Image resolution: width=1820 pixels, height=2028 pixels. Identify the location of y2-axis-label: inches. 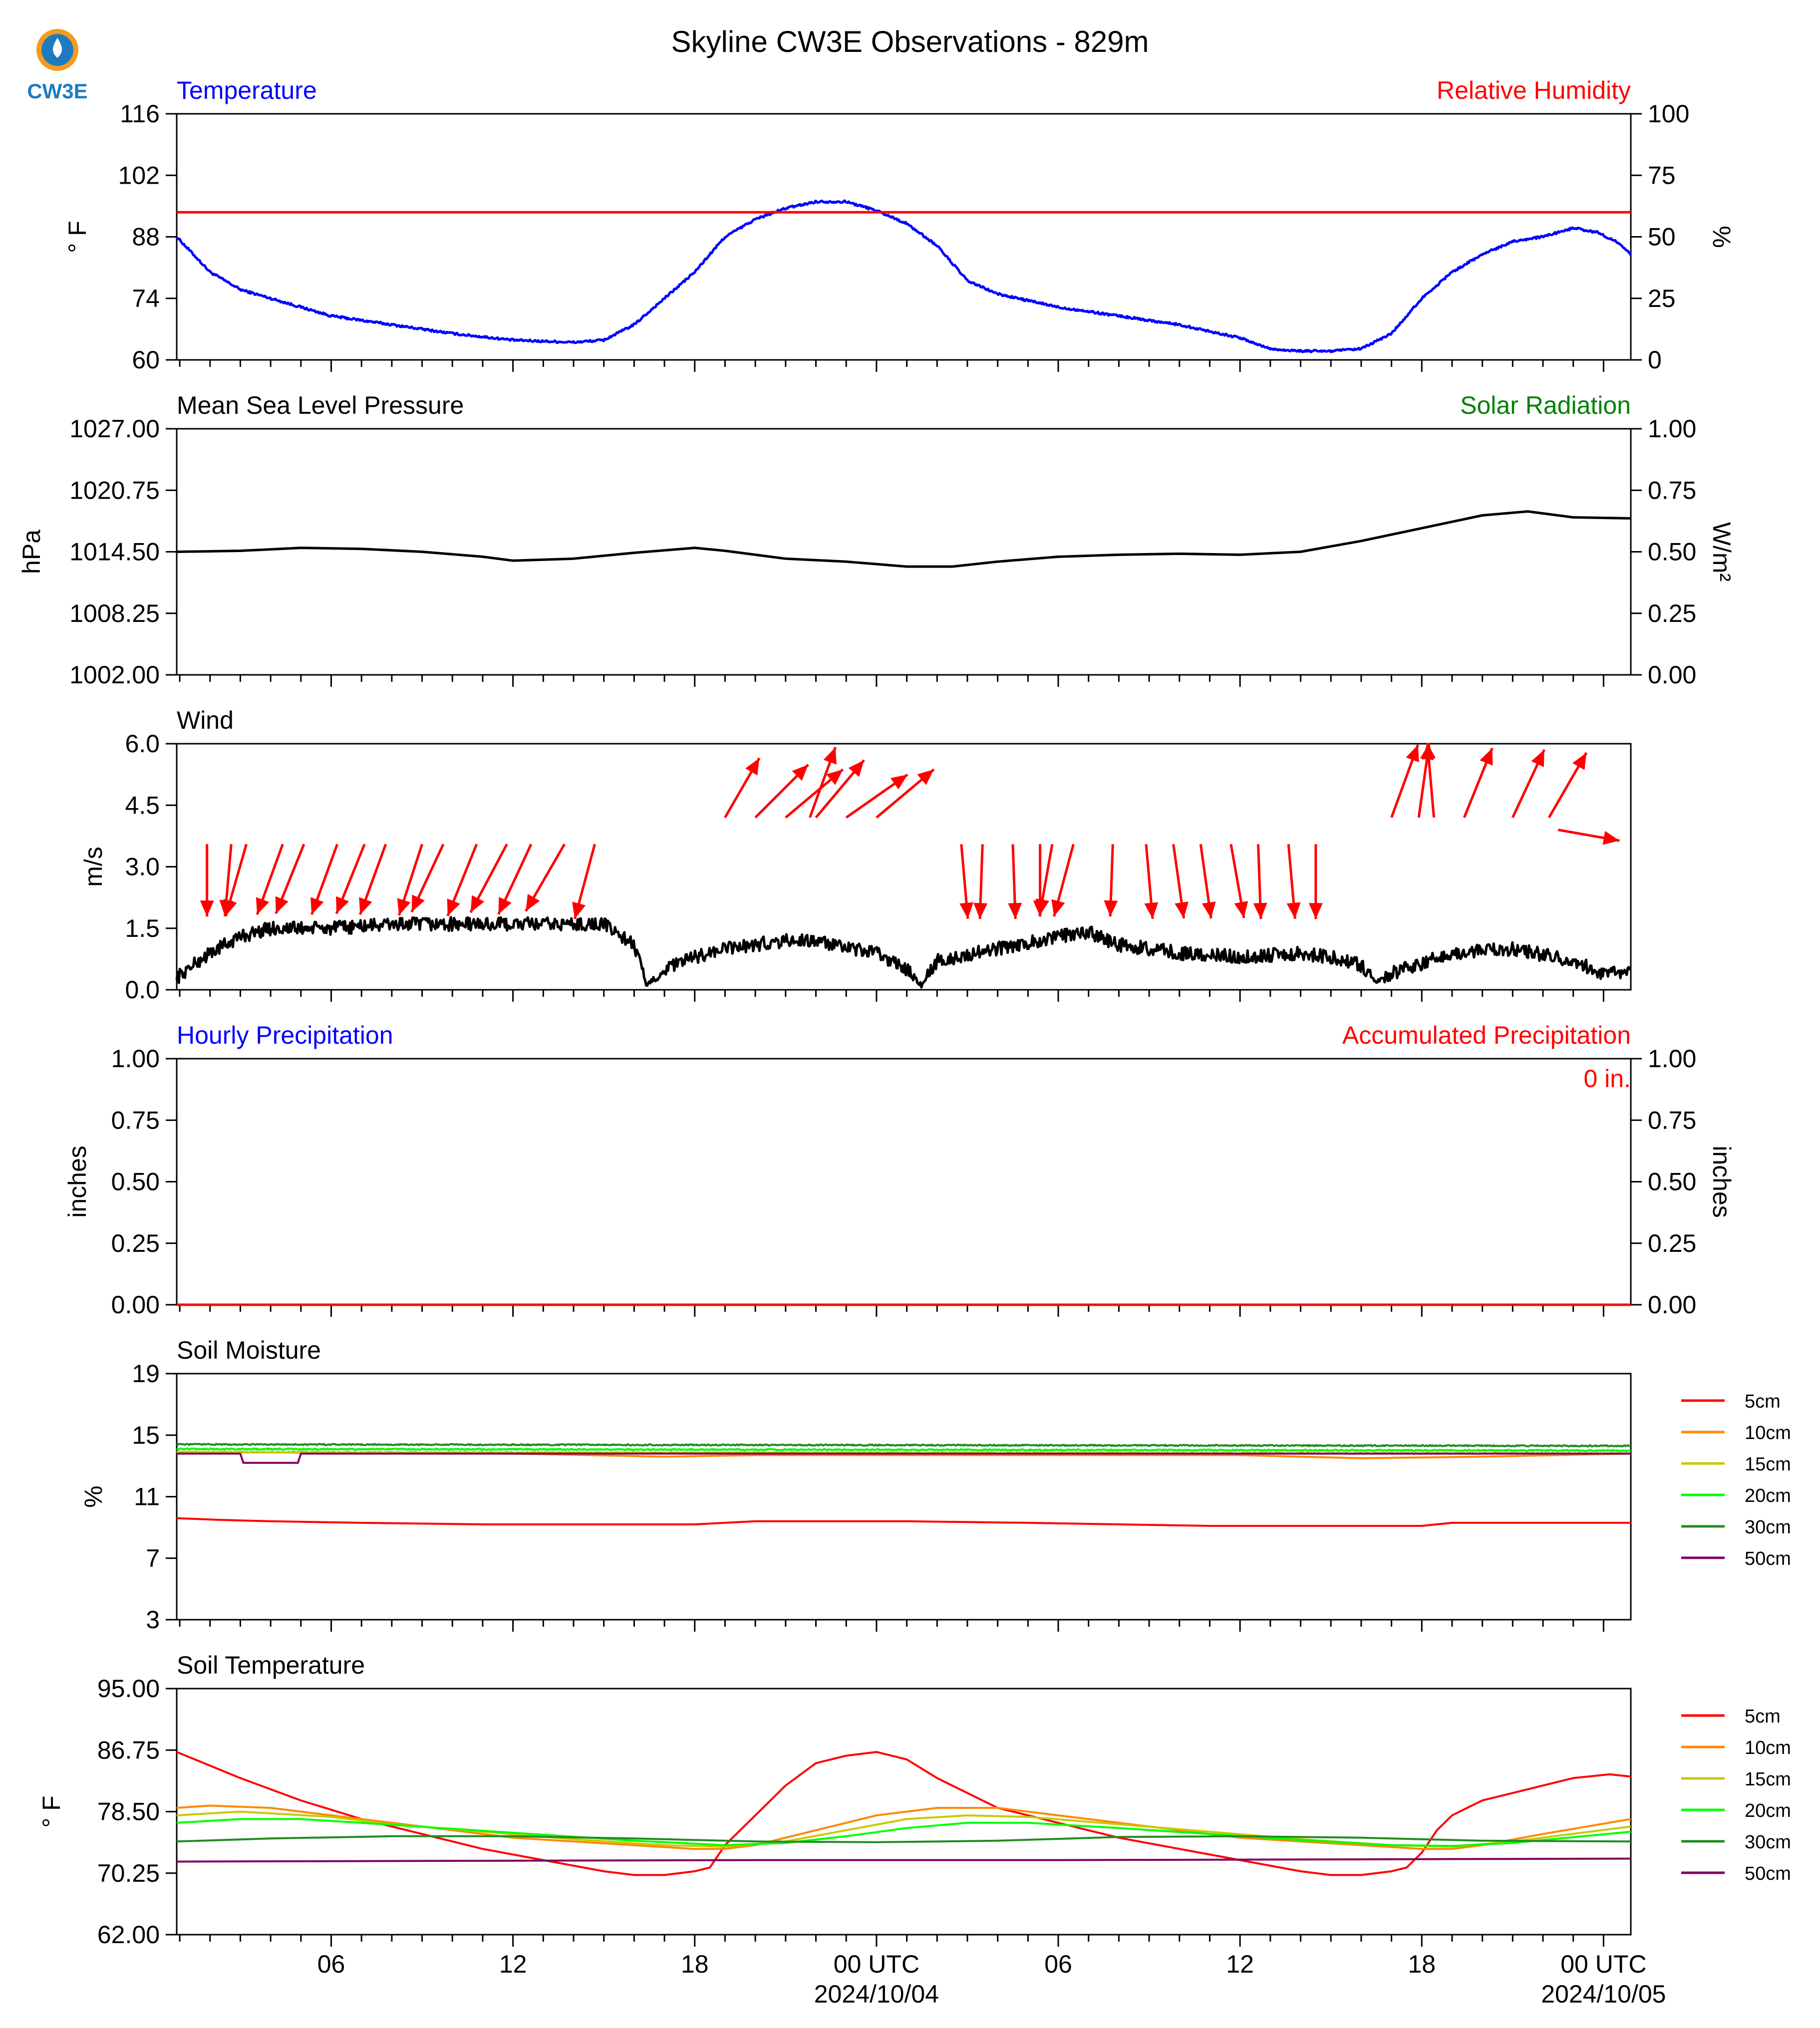
(1722, 1182).